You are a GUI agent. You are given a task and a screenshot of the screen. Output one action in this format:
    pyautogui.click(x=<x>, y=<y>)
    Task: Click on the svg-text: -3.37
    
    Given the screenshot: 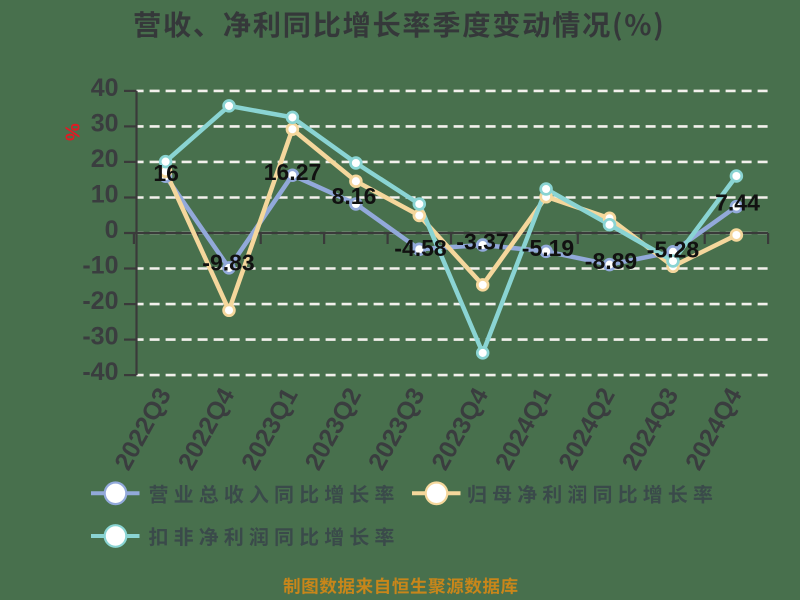 What is the action you would take?
    pyautogui.click(x=482, y=242)
    